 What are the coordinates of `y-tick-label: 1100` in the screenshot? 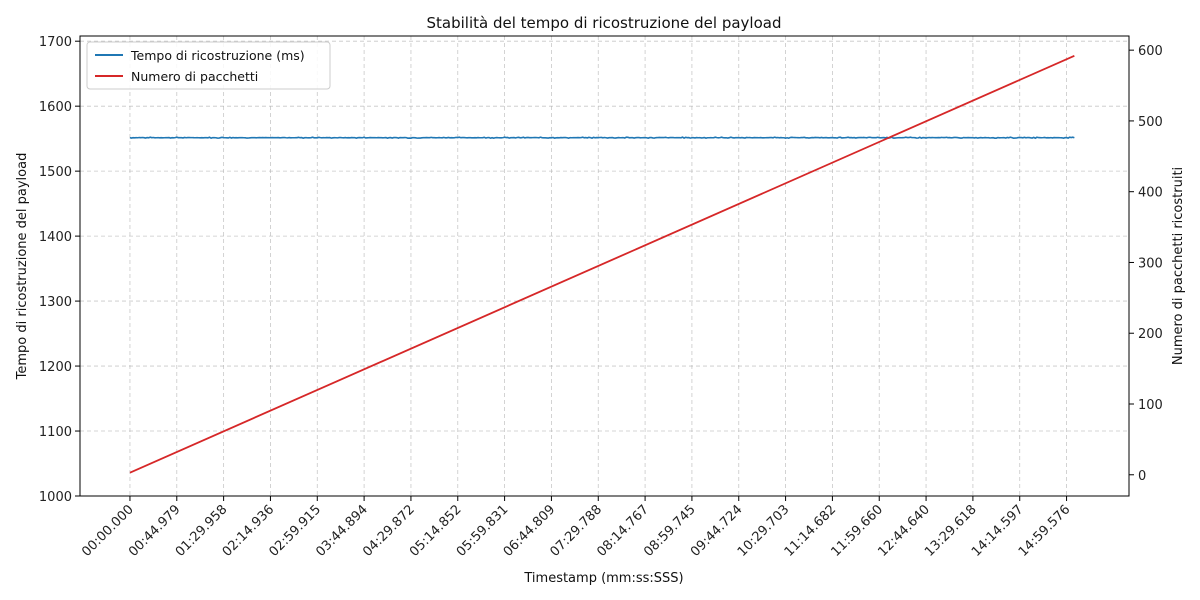 It's located at (55, 432).